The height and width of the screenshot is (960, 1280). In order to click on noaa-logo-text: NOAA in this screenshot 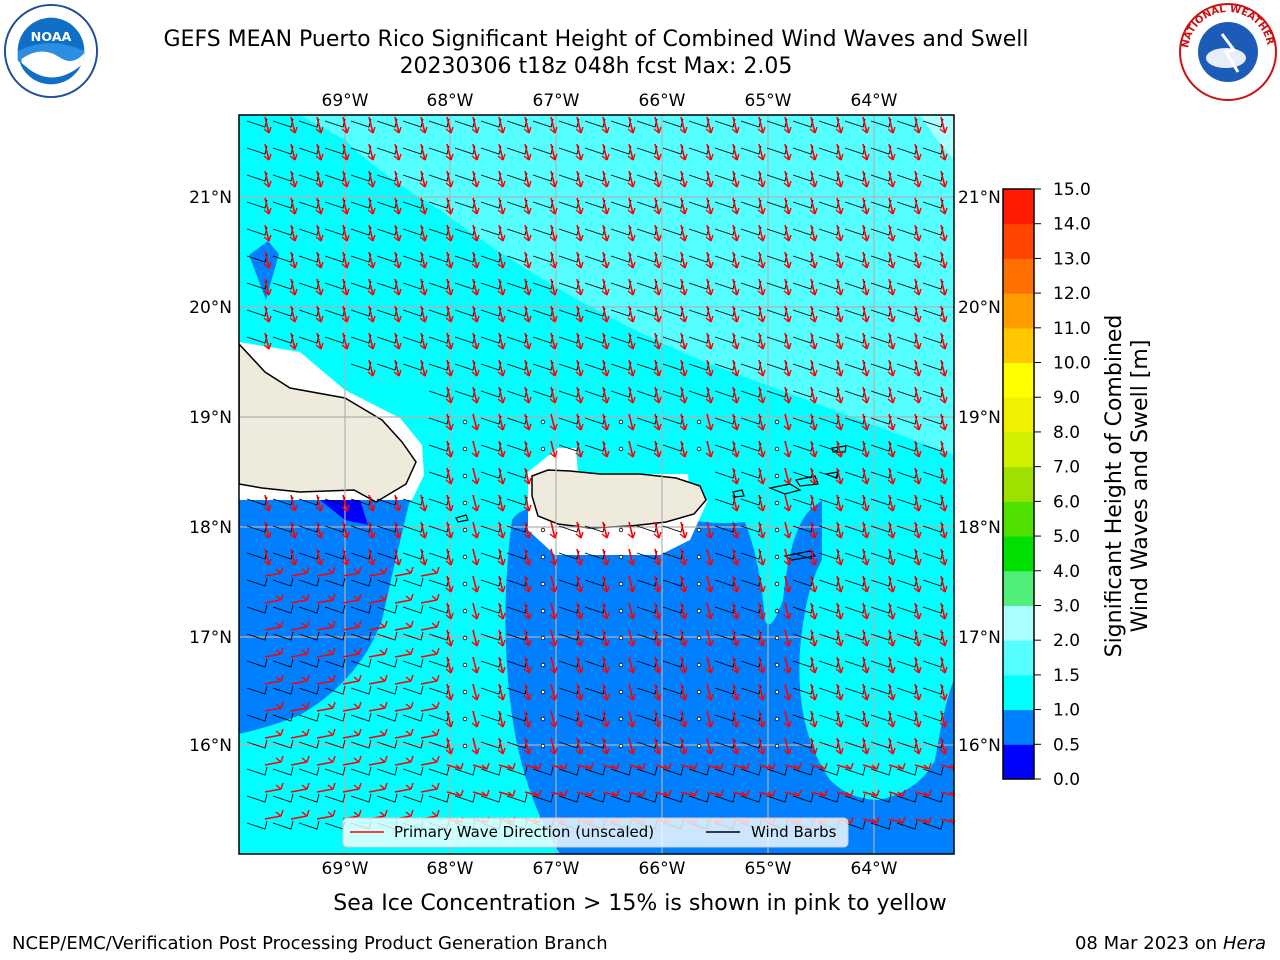, I will do `click(51, 37)`.